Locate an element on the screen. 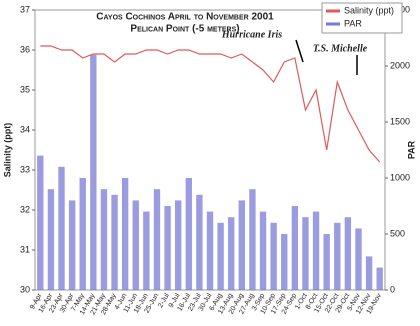 The image size is (420, 326). annotation-arrow is located at coordinates (299, 51).